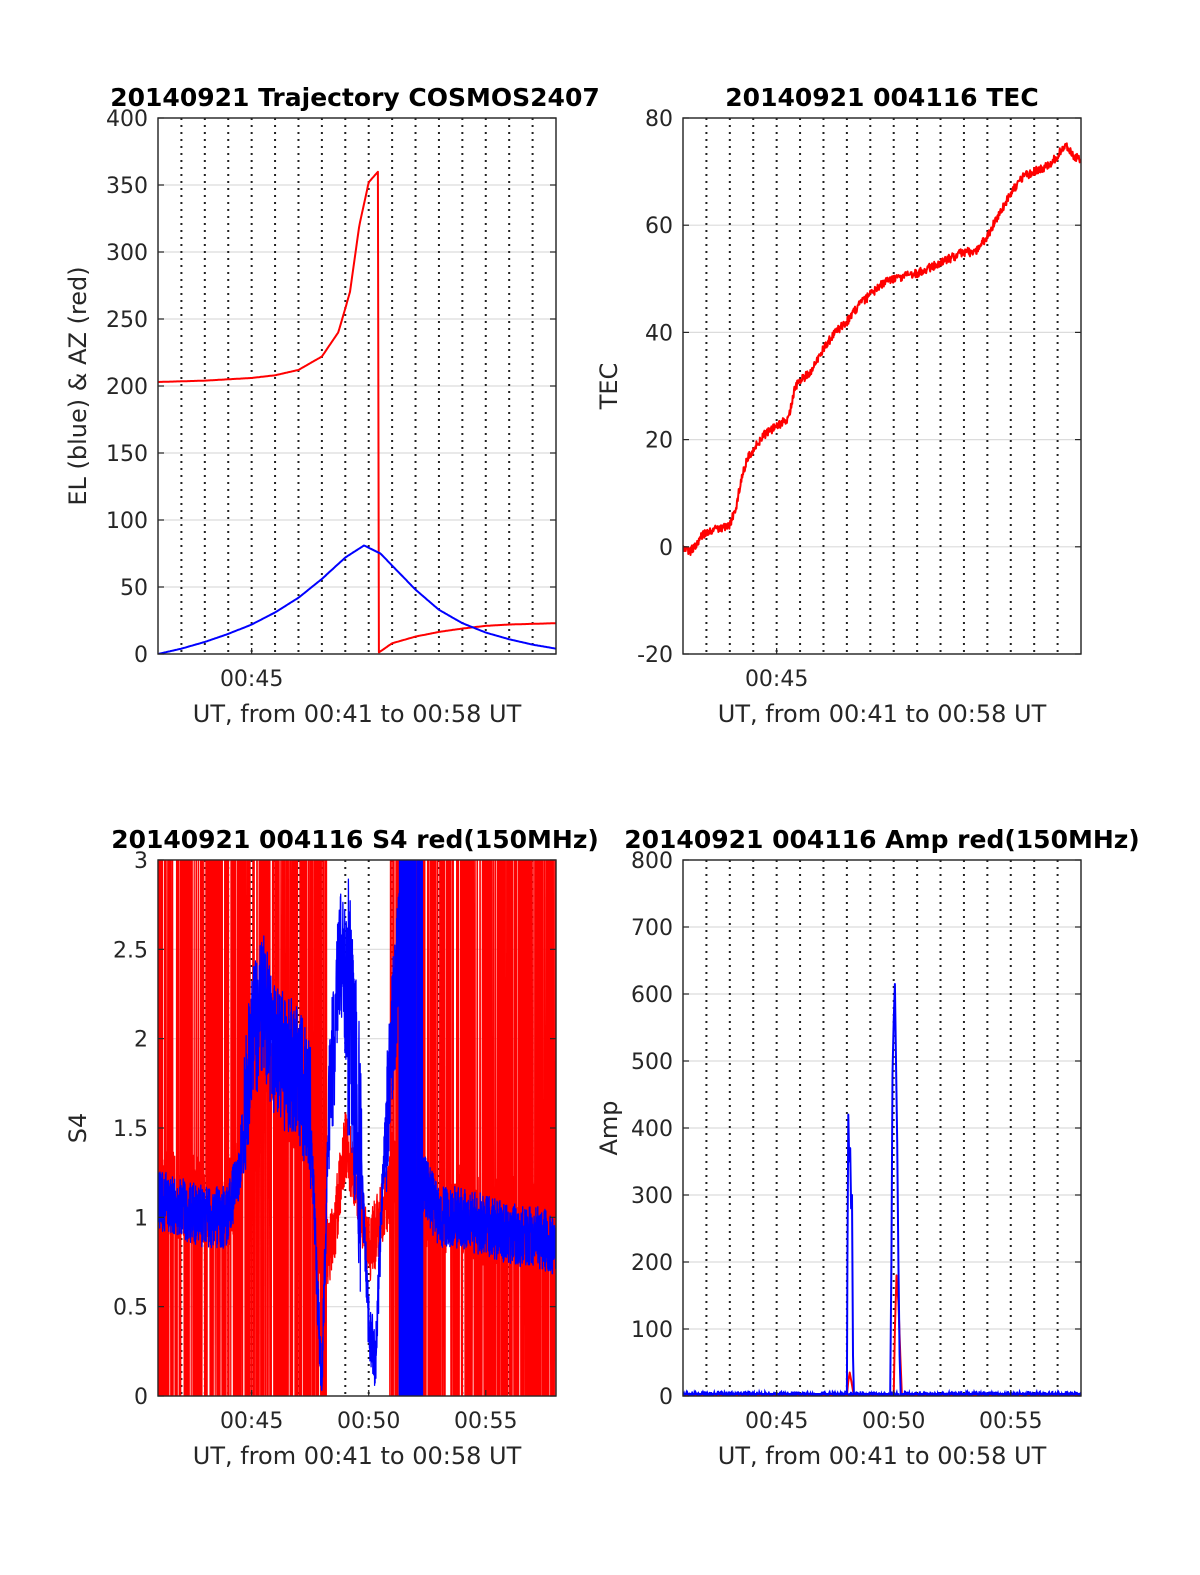 The width and height of the screenshot is (1200, 1575). I want to click on trajectory-y-tick-label: 150, so click(127, 454).